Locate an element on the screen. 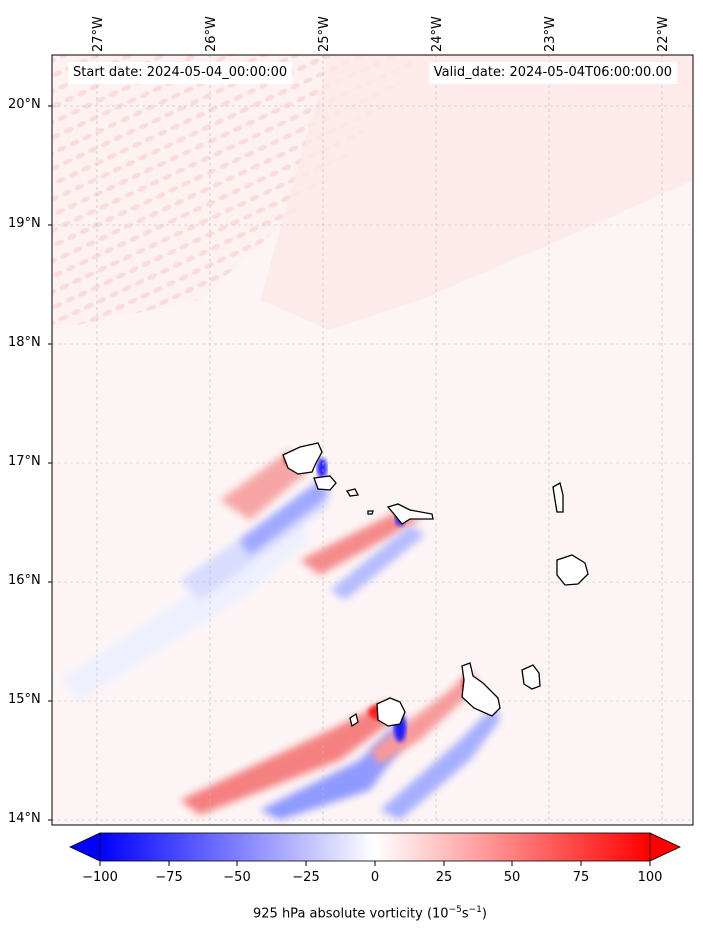 The height and width of the screenshot is (936, 703). red-wake-santiago is located at coordinates (425, 717).